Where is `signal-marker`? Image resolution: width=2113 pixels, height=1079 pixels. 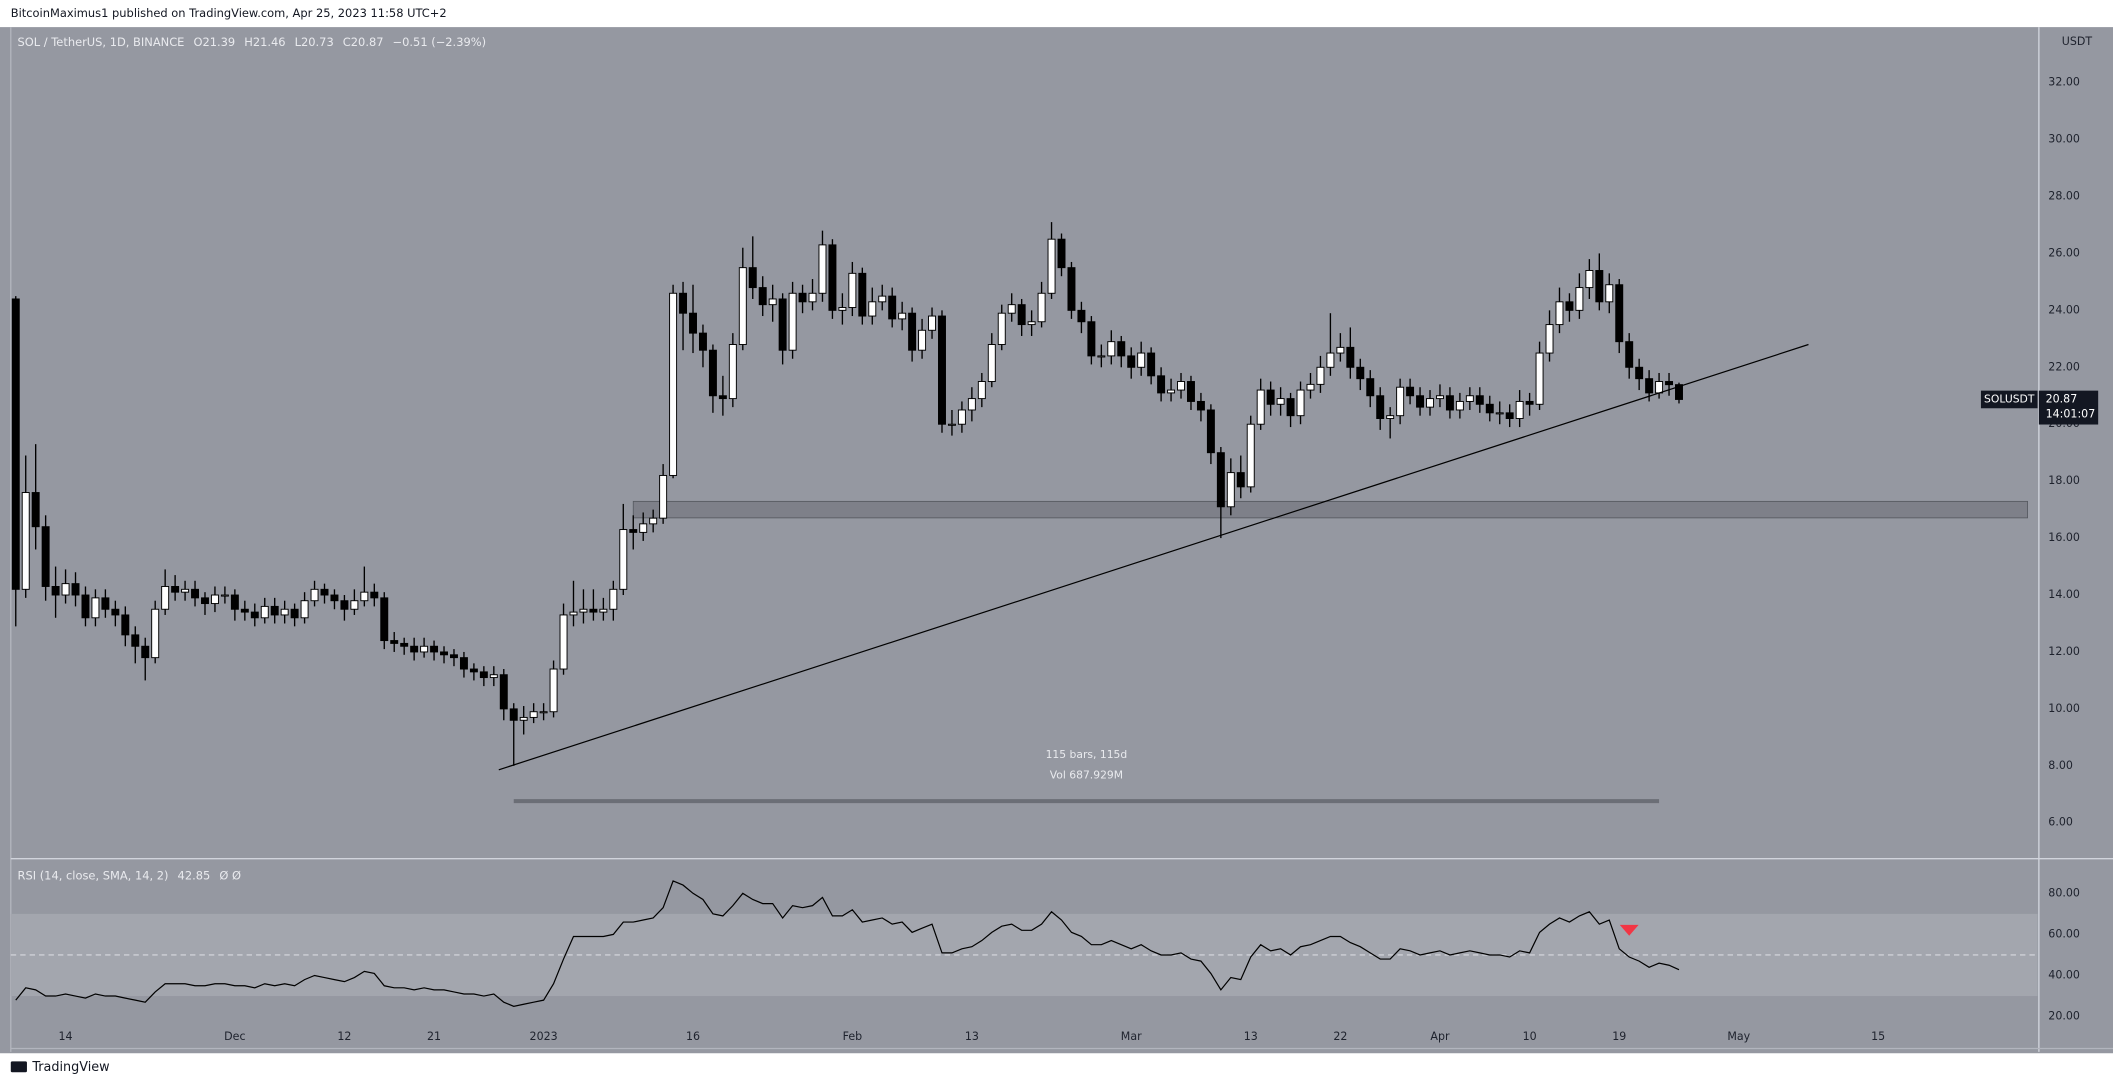
signal-marker is located at coordinates (1629, 930).